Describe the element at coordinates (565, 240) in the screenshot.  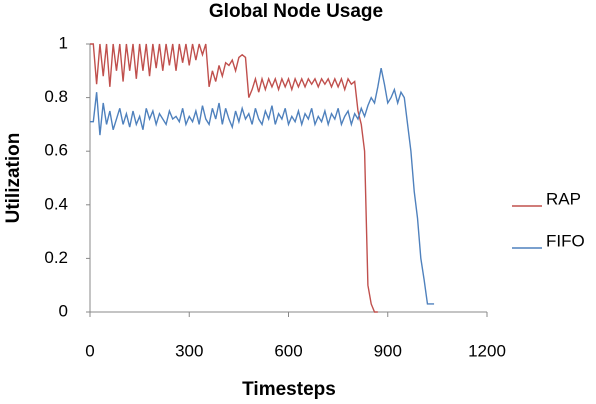
I see `legend-label: FIFO` at that location.